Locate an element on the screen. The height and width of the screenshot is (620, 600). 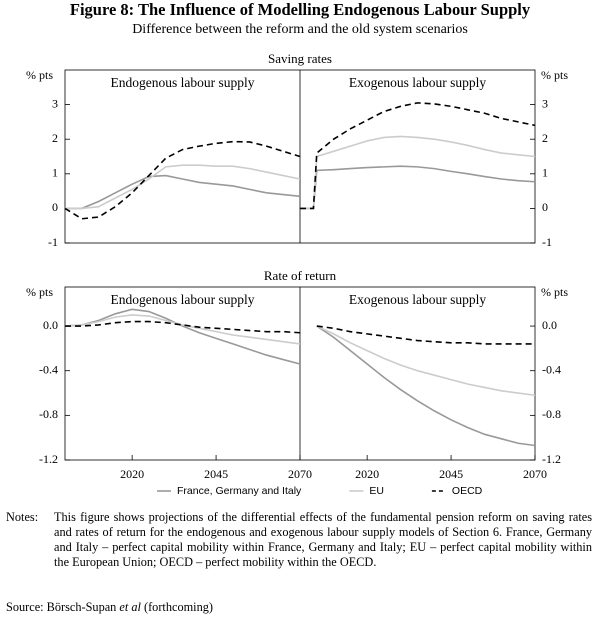
source-text: (forthcoming) is located at coordinates (176, 607).